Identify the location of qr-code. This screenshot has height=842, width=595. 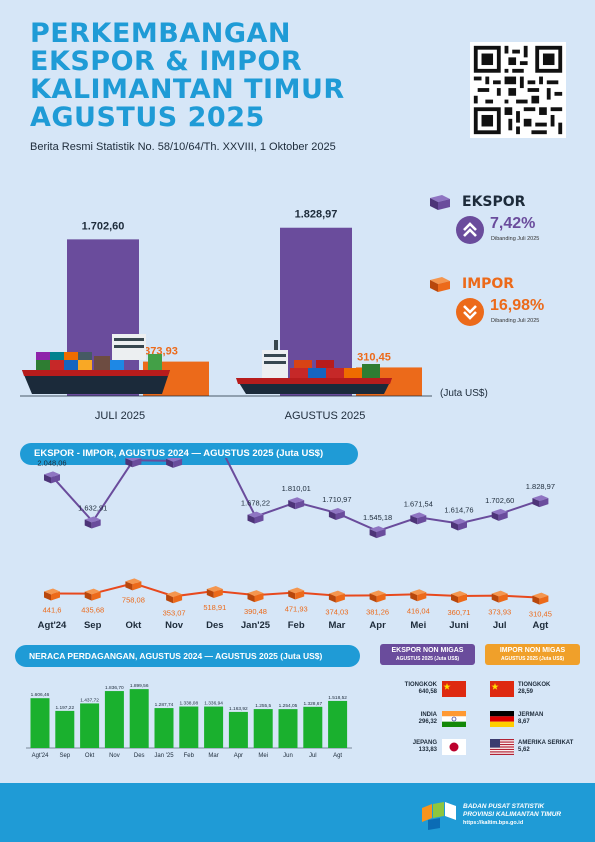
(518, 90).